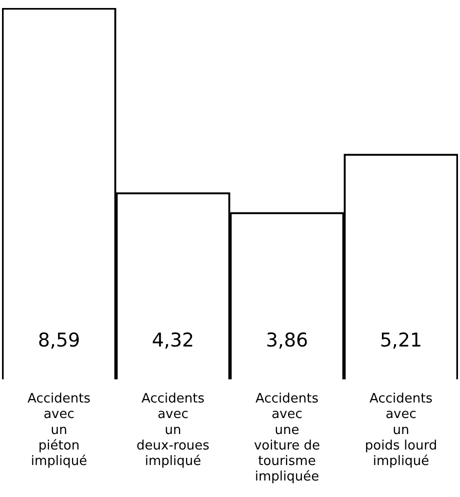 The image size is (460, 497). What do you see at coordinates (401, 430) in the screenshot?
I see `x-tick-label: Accidents avec un poids lourd impliqué` at bounding box center [401, 430].